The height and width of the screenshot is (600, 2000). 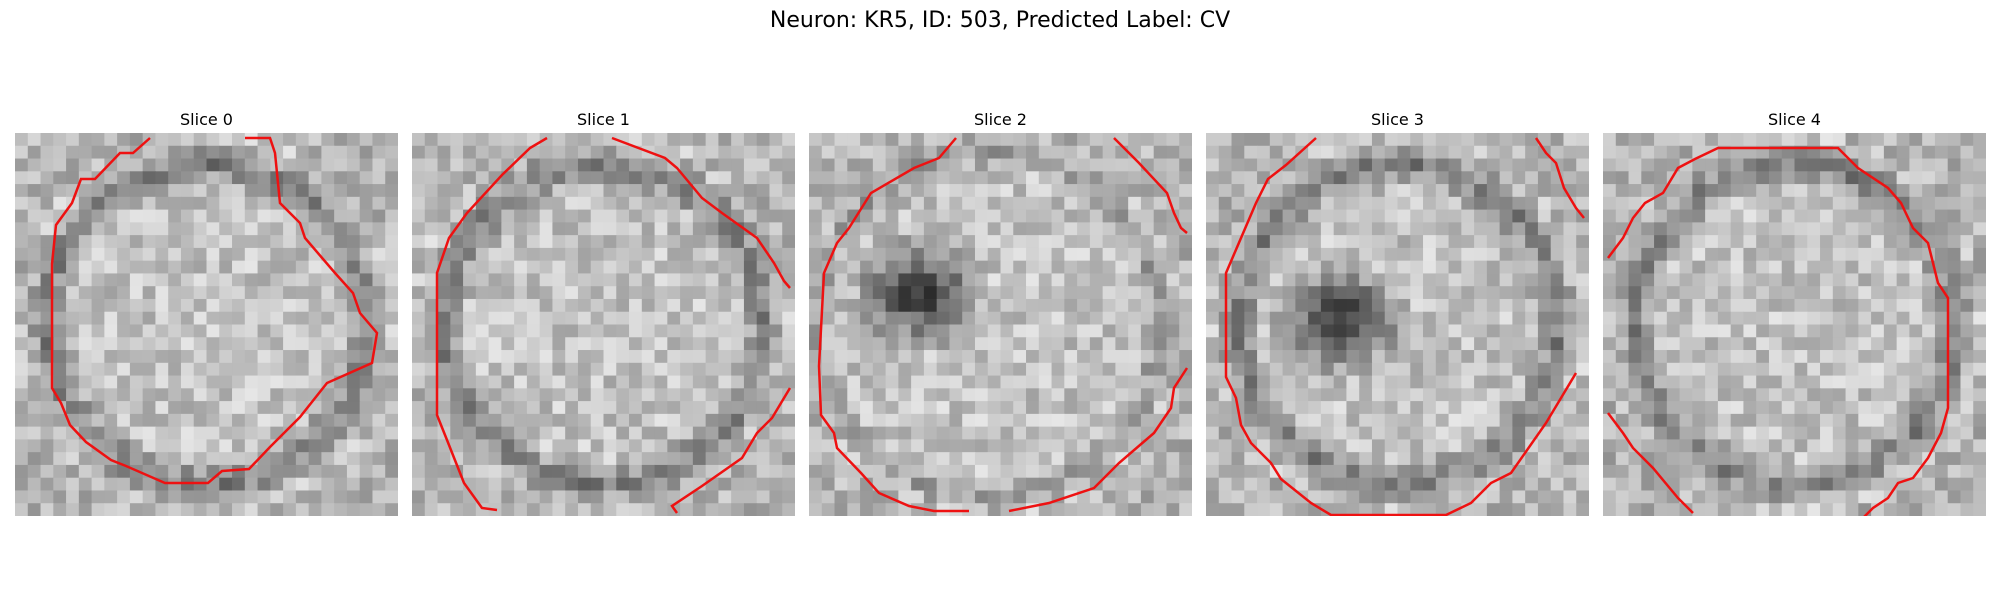 I want to click on slice-title-4: Slice 4, so click(x=1794, y=119).